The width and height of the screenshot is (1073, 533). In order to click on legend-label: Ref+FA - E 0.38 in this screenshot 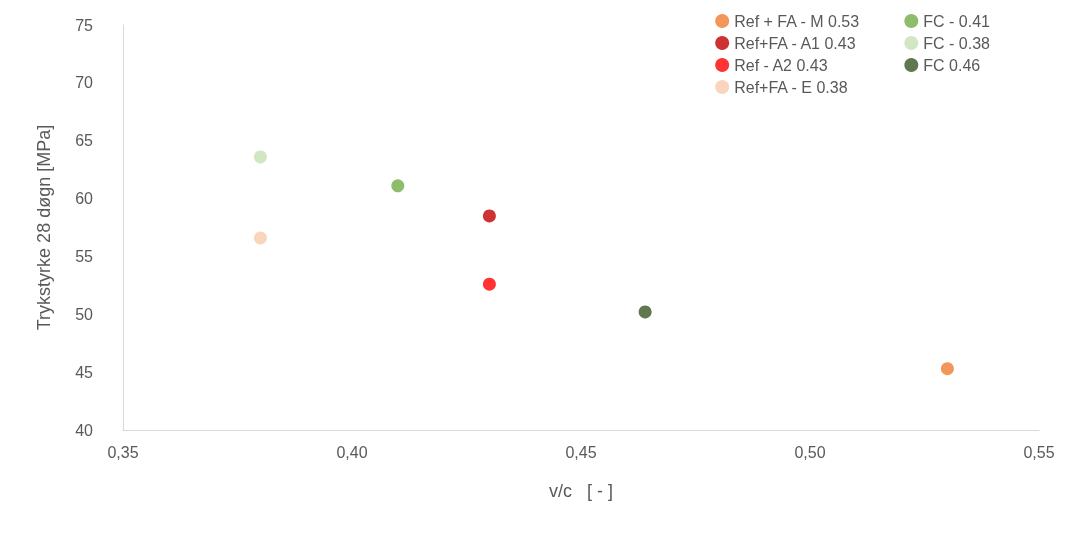, I will do `click(791, 87)`.